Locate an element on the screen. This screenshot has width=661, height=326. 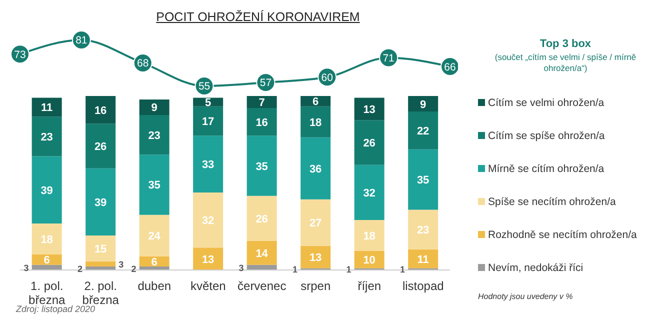
data-label: 66 is located at coordinates (450, 67).